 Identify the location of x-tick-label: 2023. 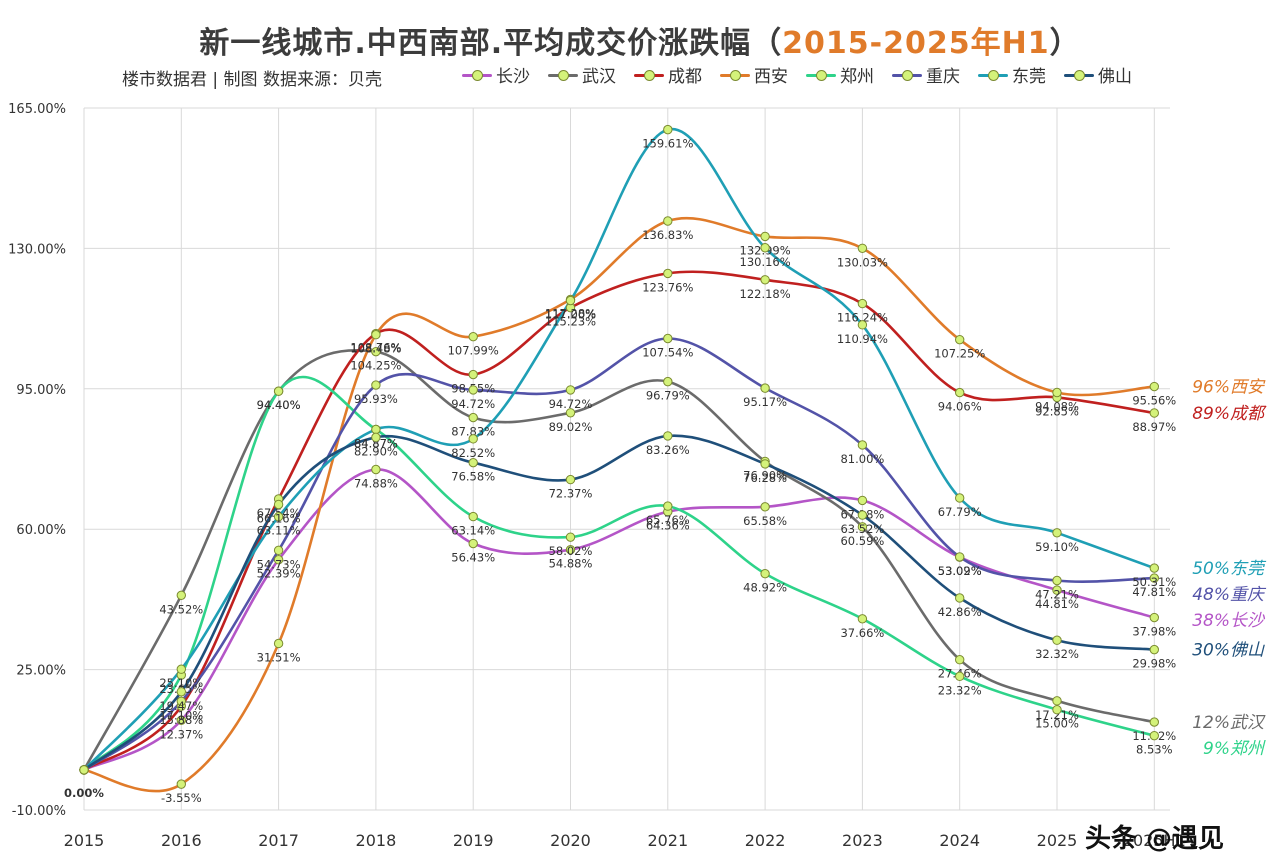
(862, 840).